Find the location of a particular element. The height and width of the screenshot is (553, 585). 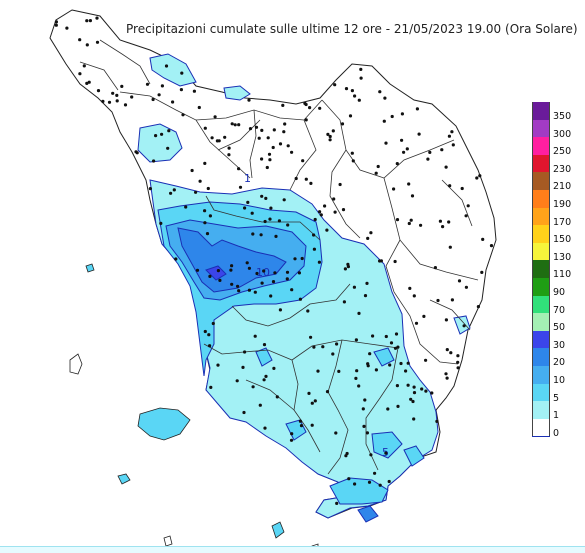

rain-area-5mm-grosseto is located at coordinates (387, 445).